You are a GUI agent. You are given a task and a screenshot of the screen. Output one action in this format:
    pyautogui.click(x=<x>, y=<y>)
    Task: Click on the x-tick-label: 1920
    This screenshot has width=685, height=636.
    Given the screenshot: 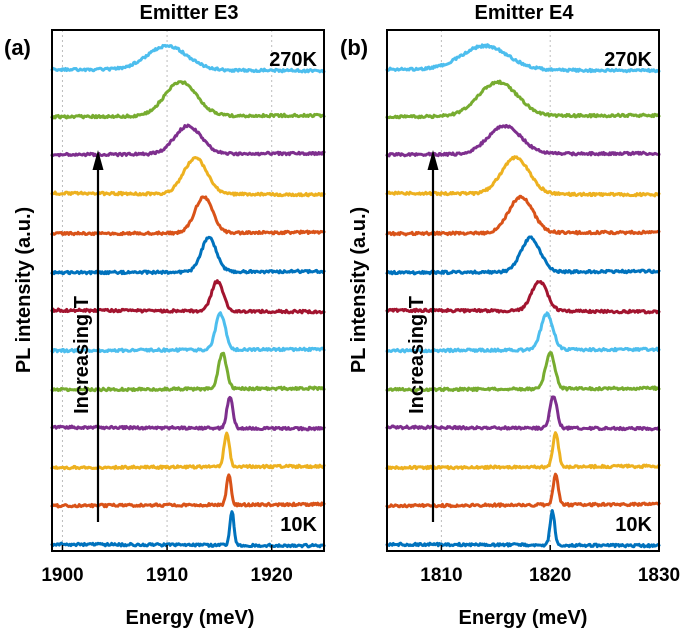 What is the action you would take?
    pyautogui.click(x=272, y=575)
    